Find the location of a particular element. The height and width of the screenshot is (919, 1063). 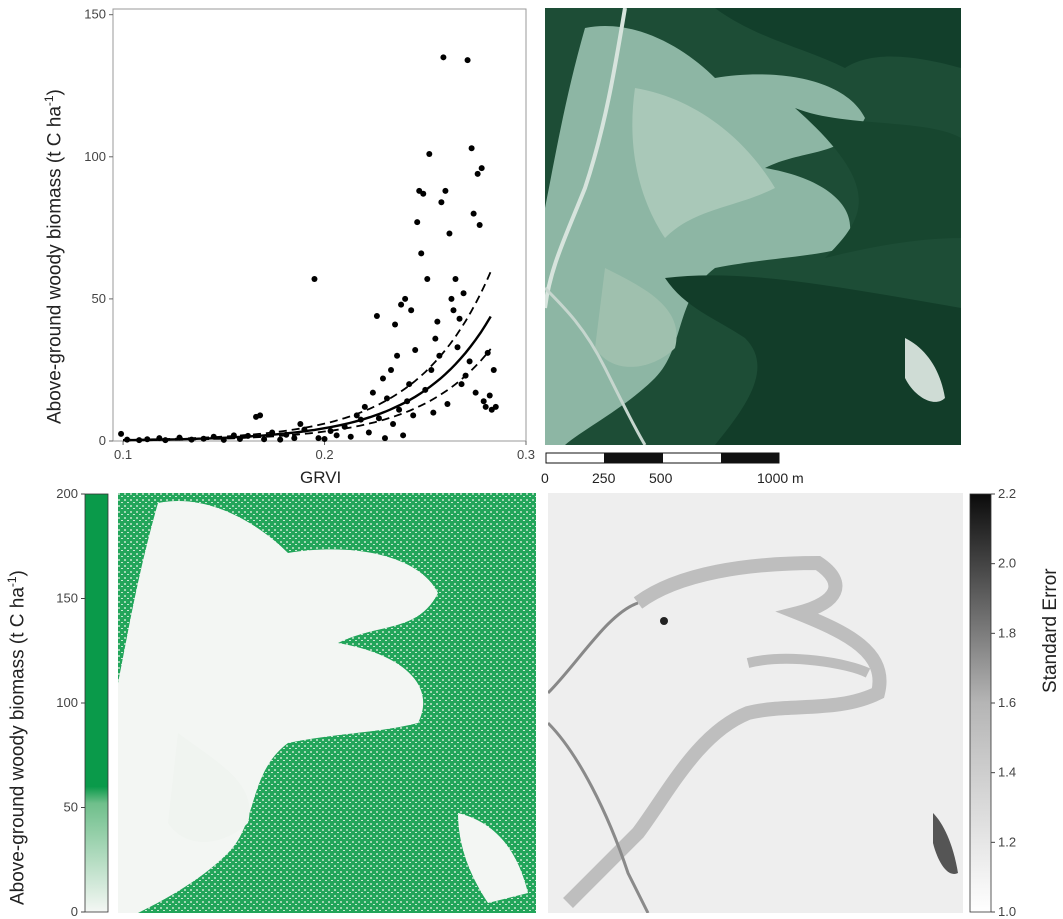

y-tick-label: 150 is located at coordinates (95, 14).